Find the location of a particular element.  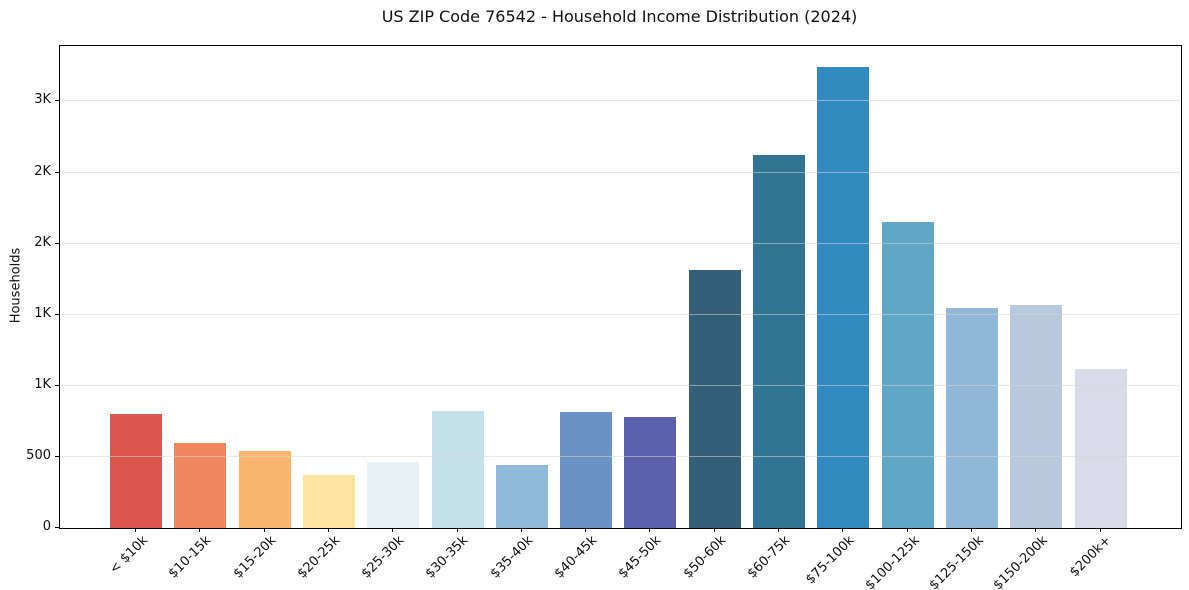

bar-$25-30k is located at coordinates (393, 495).